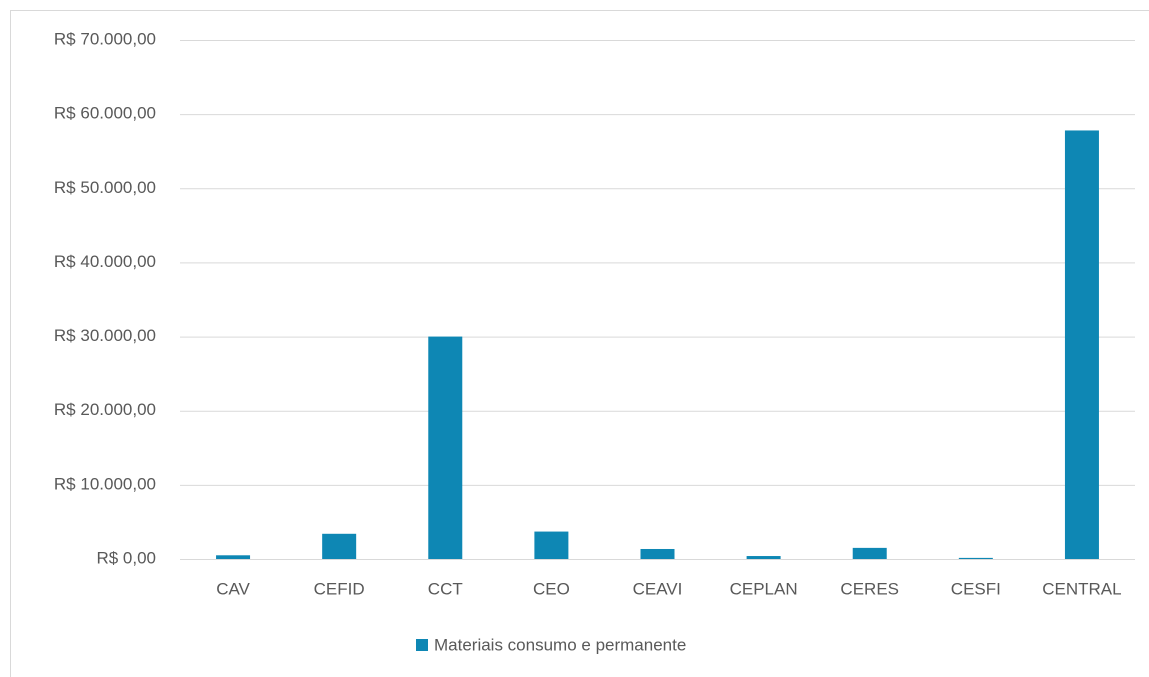  What do you see at coordinates (126, 557) in the screenshot?
I see `y-tick-label: R$ 0,00` at bounding box center [126, 557].